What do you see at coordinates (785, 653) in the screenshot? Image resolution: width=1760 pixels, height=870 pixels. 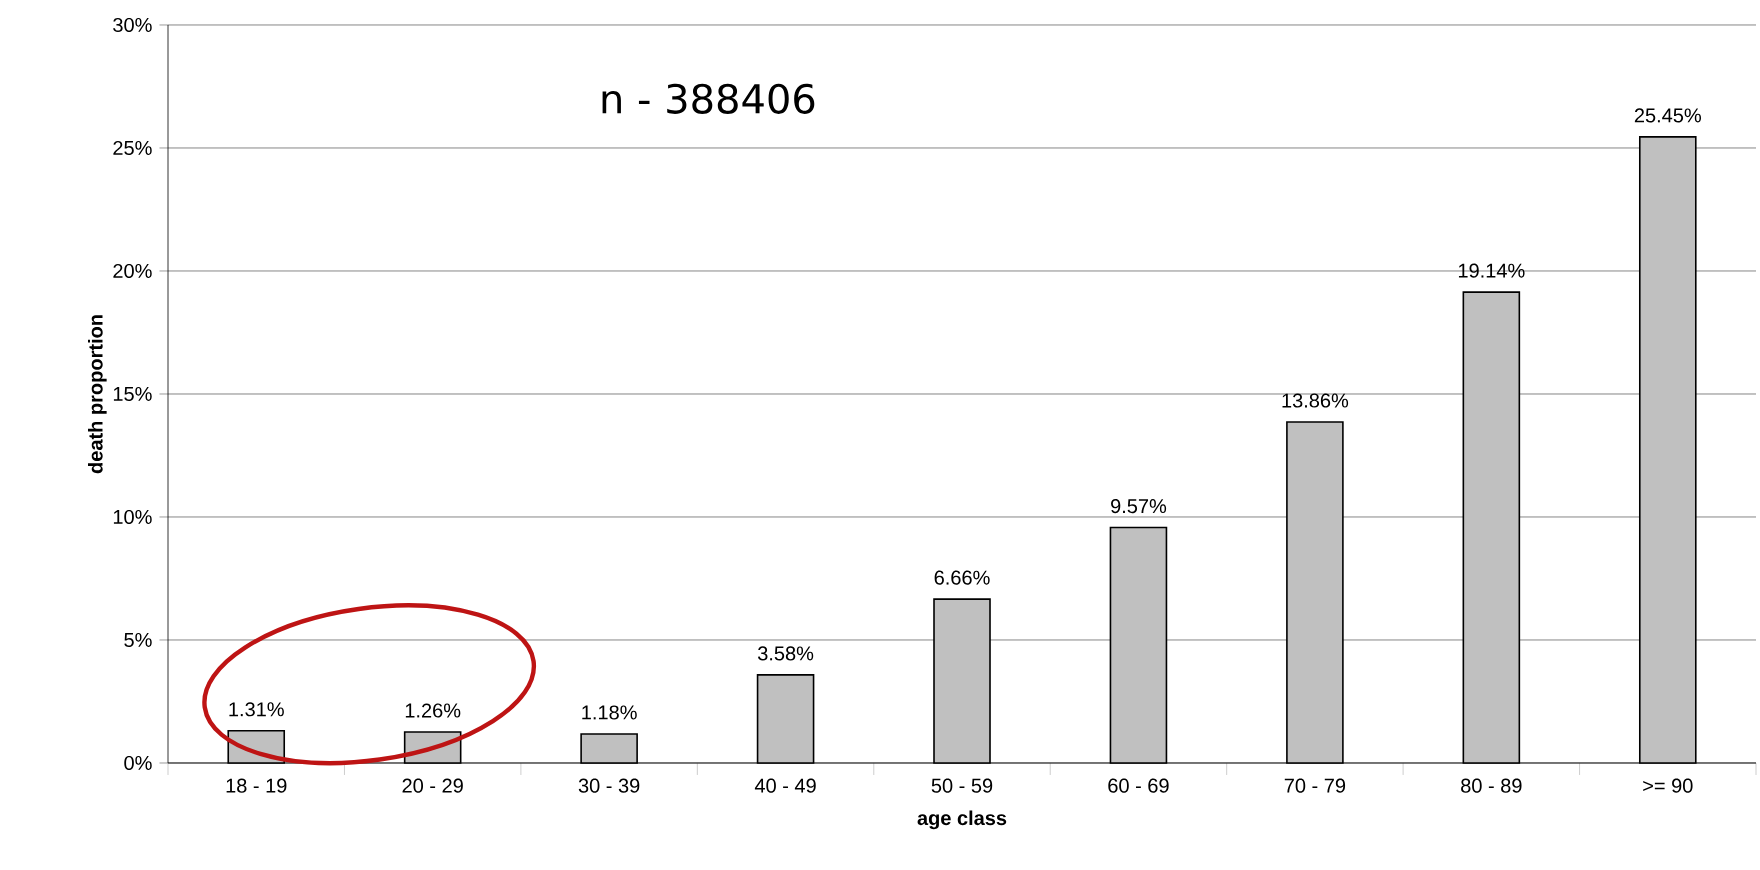 I see `data-label: 3.58%` at bounding box center [785, 653].